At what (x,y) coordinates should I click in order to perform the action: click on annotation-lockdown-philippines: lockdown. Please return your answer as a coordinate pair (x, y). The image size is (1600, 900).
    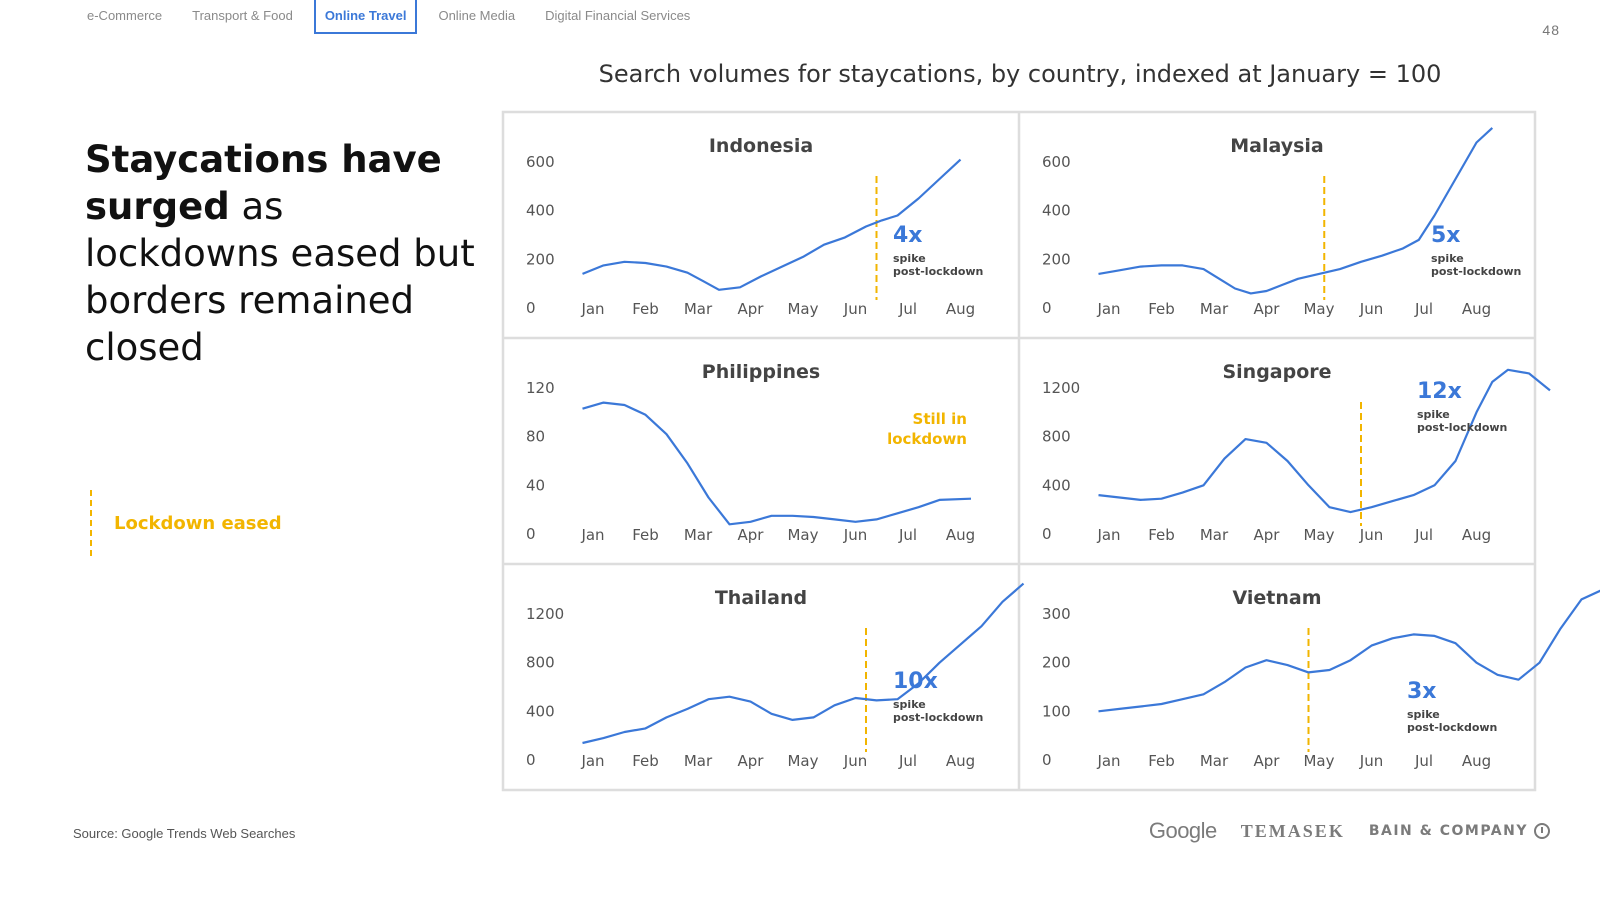
    Looking at the image, I should click on (927, 439).